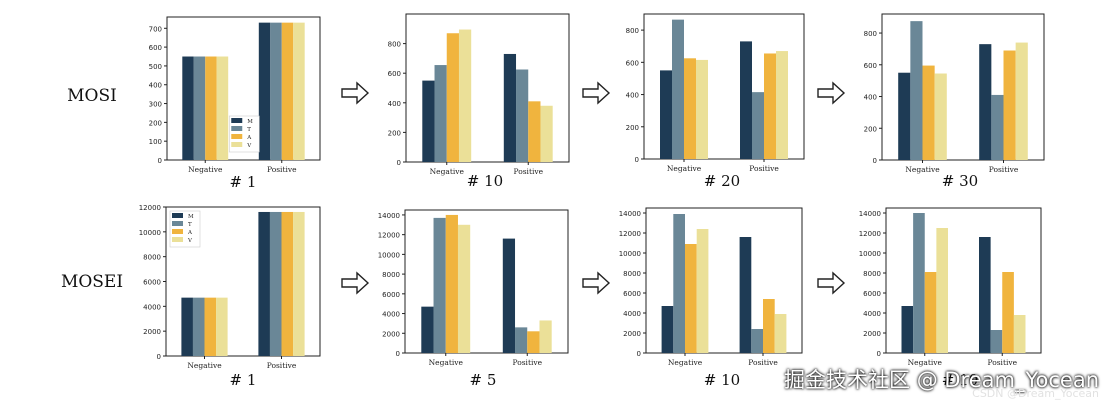 This screenshot has height=402, width=1113. I want to click on y-tick-label: 800, so click(394, 45).